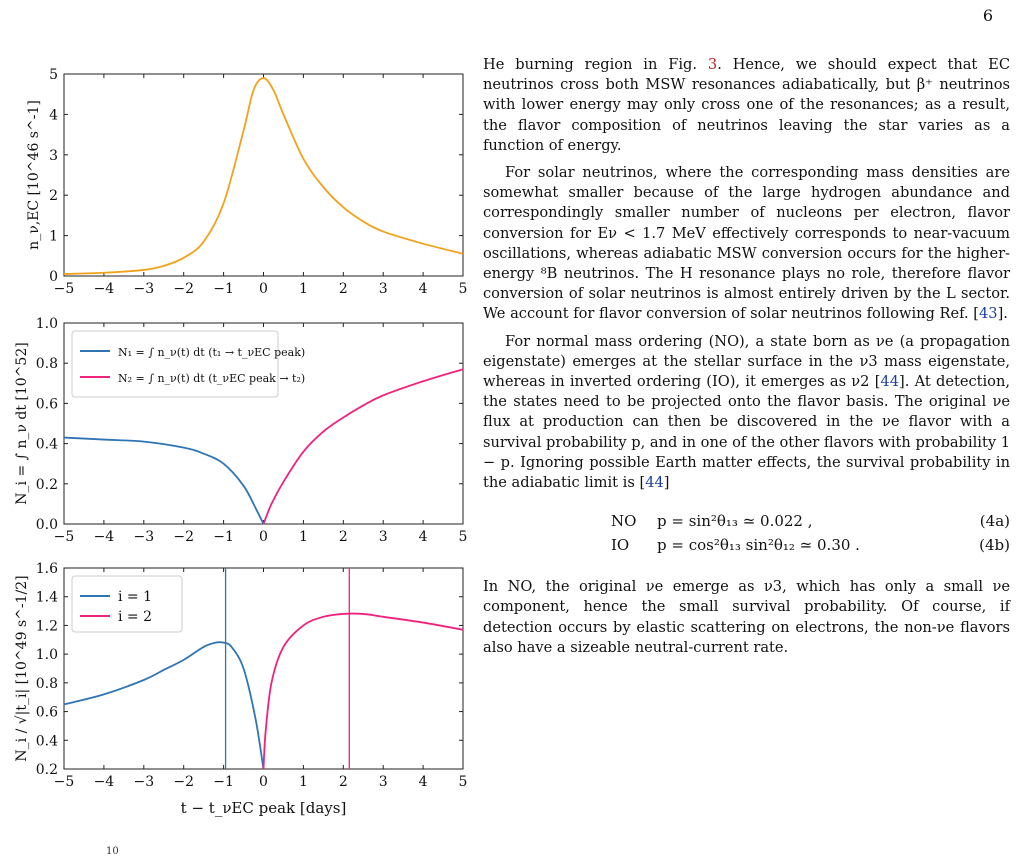 The image size is (1017, 864). I want to click on y-tick-label: 1.4, so click(47, 598).